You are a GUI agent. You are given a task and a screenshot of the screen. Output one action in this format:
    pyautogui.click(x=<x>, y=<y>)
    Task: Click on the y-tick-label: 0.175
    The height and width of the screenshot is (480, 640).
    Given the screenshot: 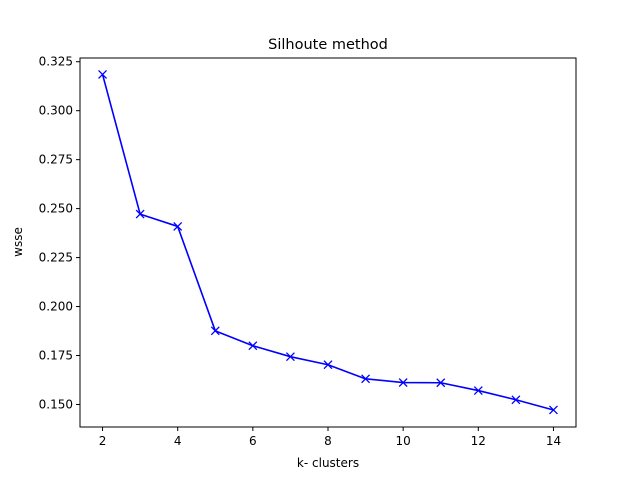 What is the action you would take?
    pyautogui.click(x=56, y=356)
    